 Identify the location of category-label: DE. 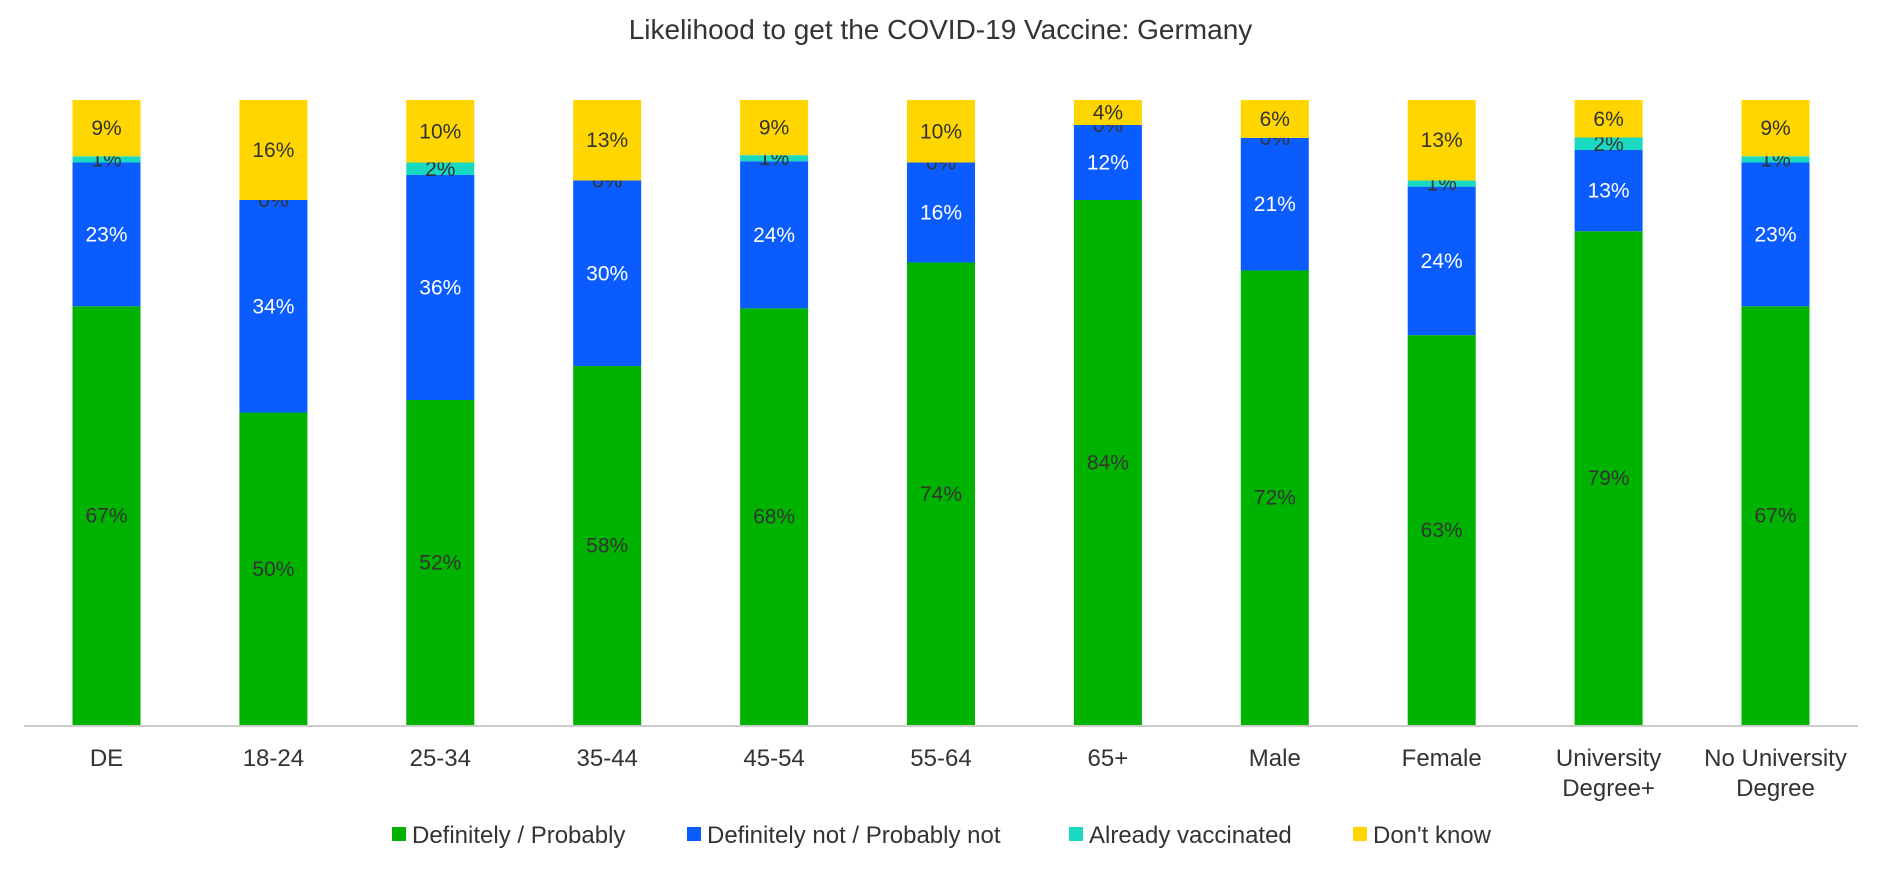
(106, 758).